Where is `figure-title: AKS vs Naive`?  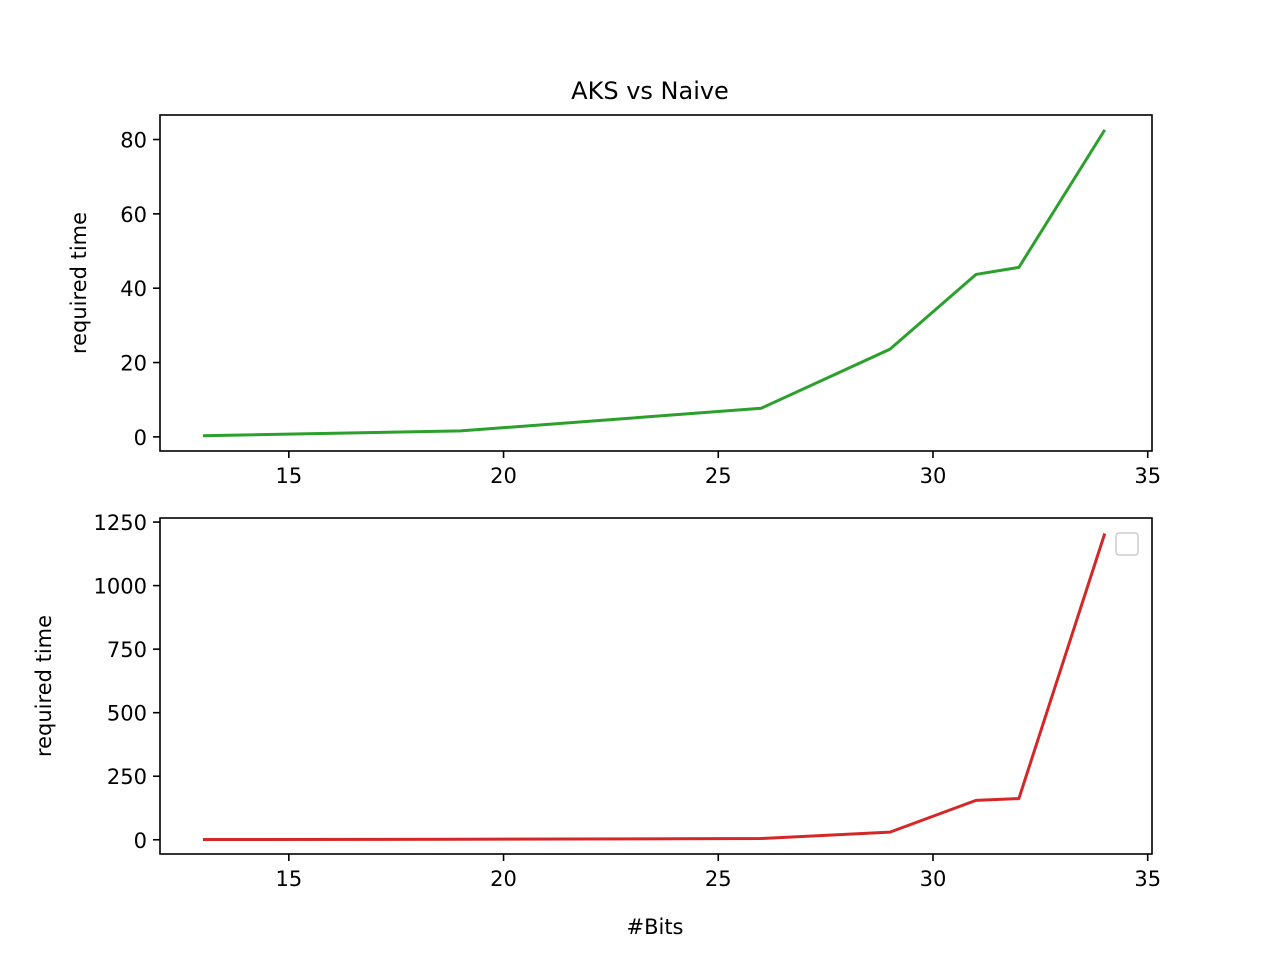 figure-title: AKS vs Naive is located at coordinates (650, 91).